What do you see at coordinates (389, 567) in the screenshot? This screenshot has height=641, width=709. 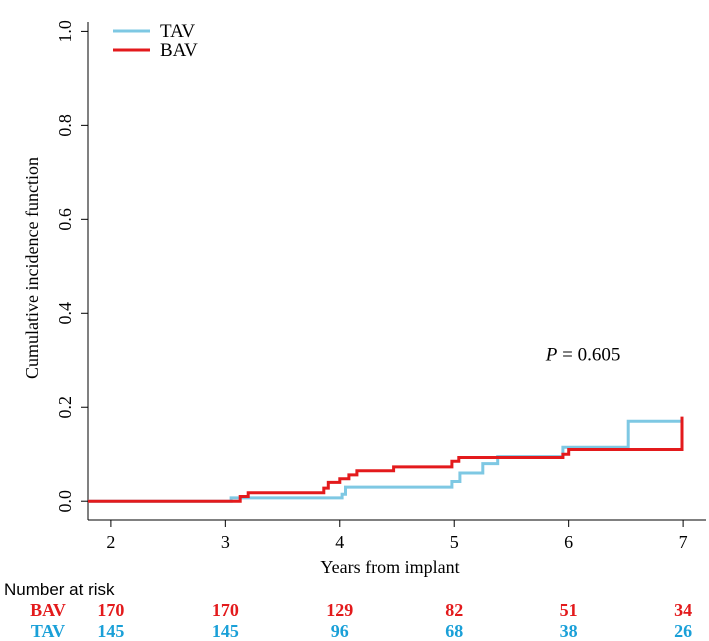 I see `x-axis-label: Years from implant` at bounding box center [389, 567].